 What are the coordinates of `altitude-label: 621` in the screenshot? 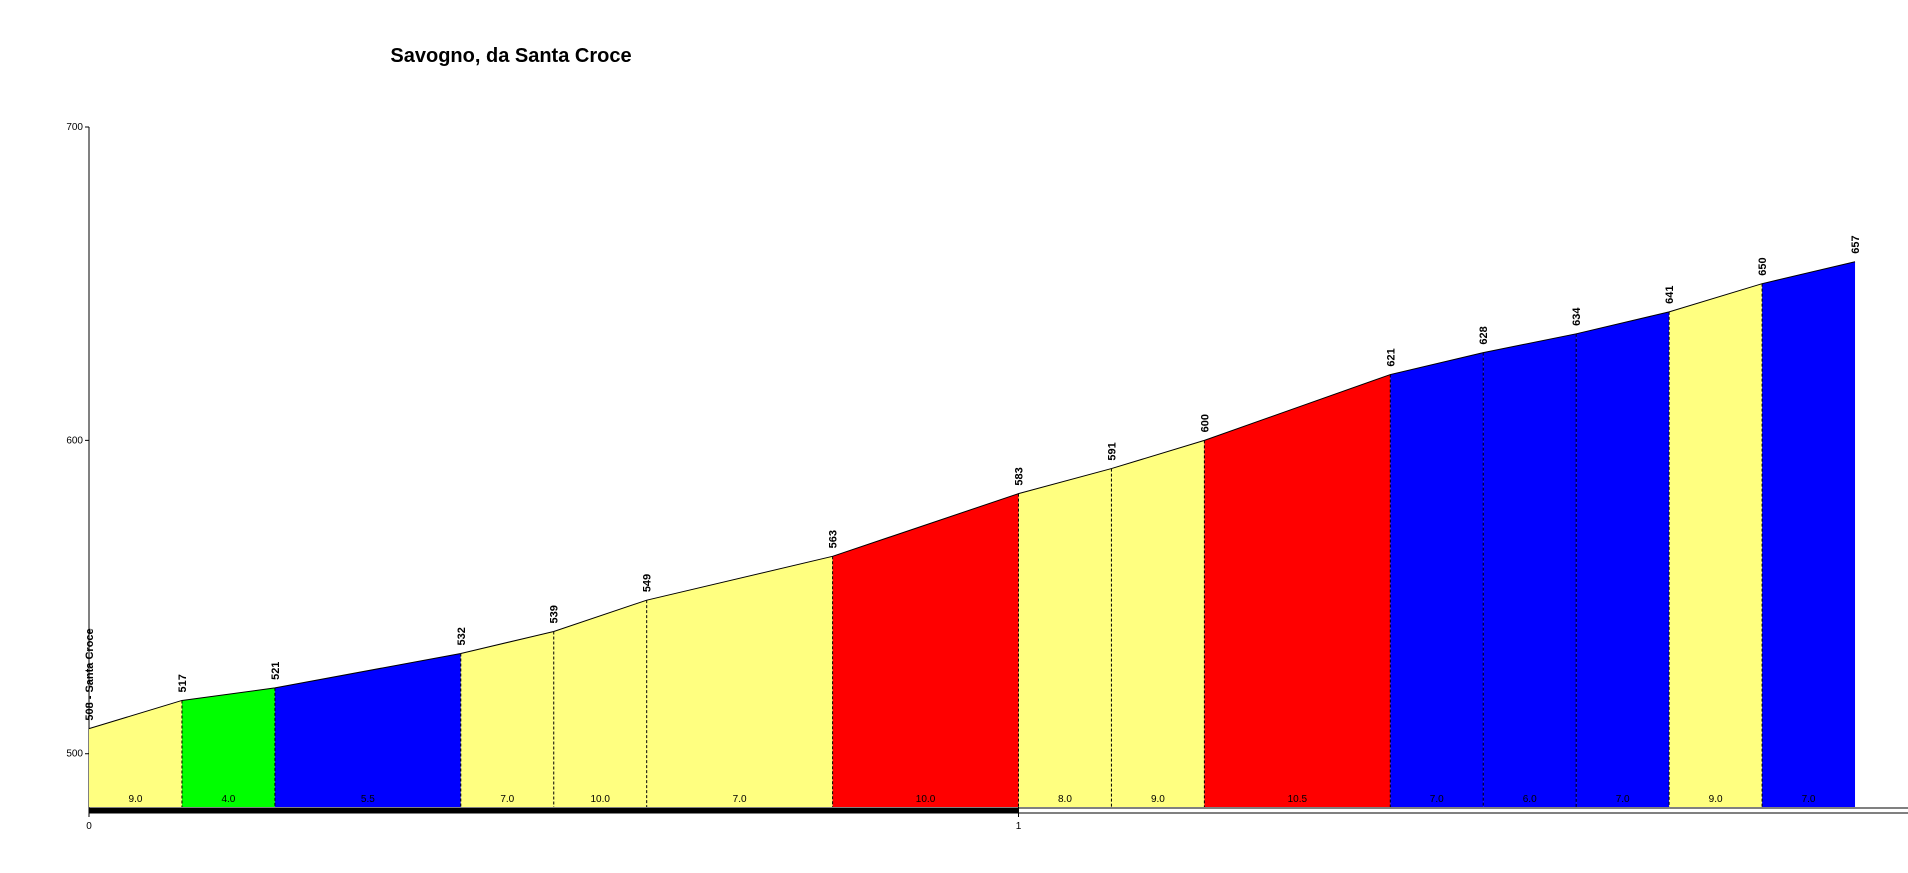 It's located at (1391, 357).